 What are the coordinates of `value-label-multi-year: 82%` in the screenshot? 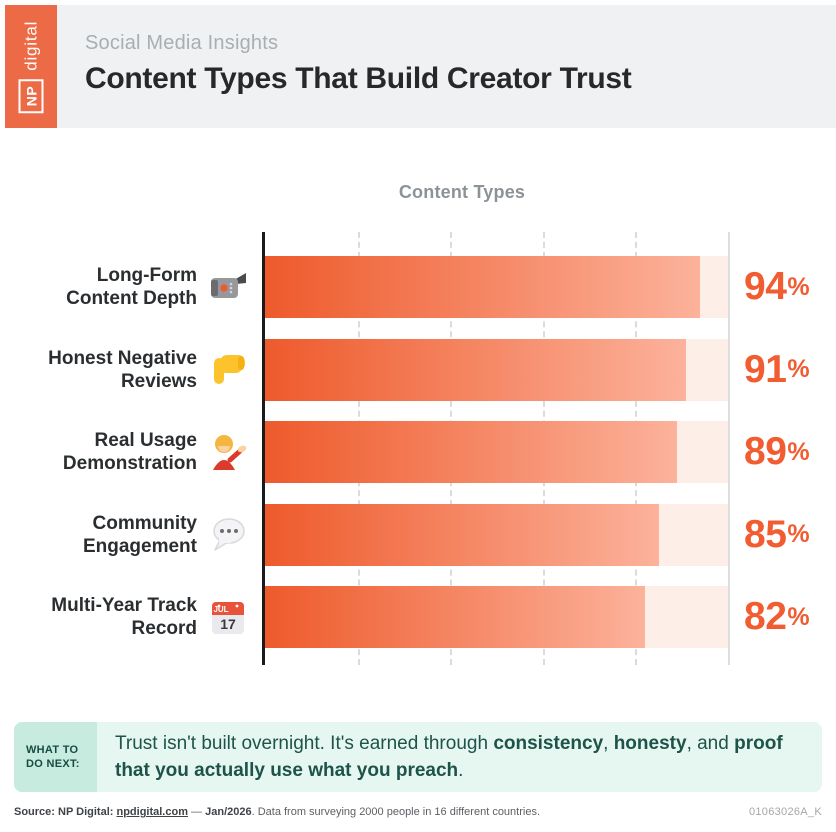 It's located at (777, 616).